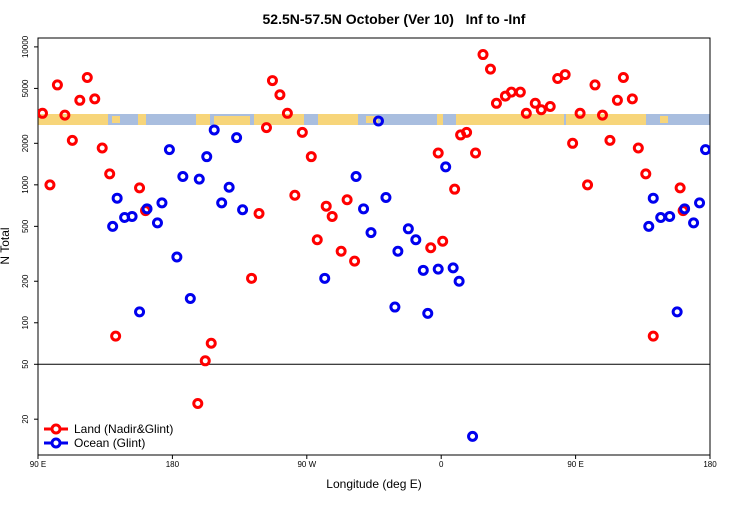 The image size is (750, 505). What do you see at coordinates (25, 46) in the screenshot?
I see `y-tick-label: 10000` at bounding box center [25, 46].